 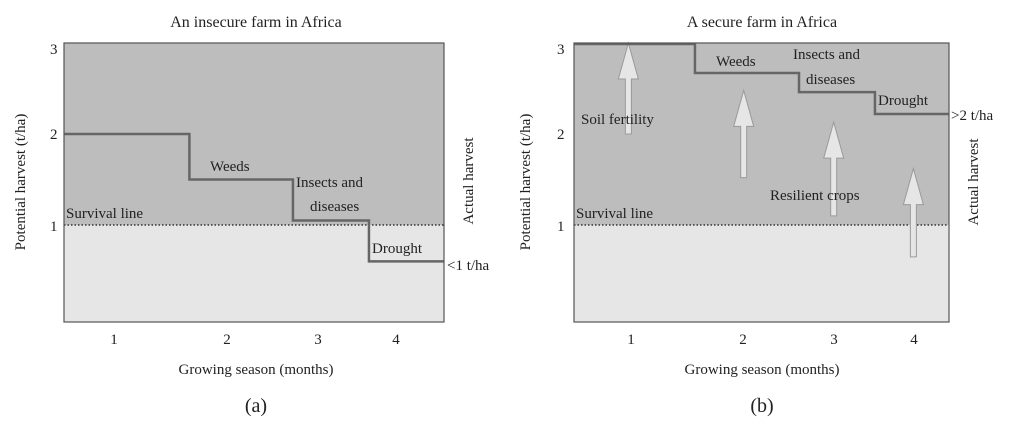 What do you see at coordinates (972, 116) in the screenshot?
I see `end-value-label: >2 t/ha` at bounding box center [972, 116].